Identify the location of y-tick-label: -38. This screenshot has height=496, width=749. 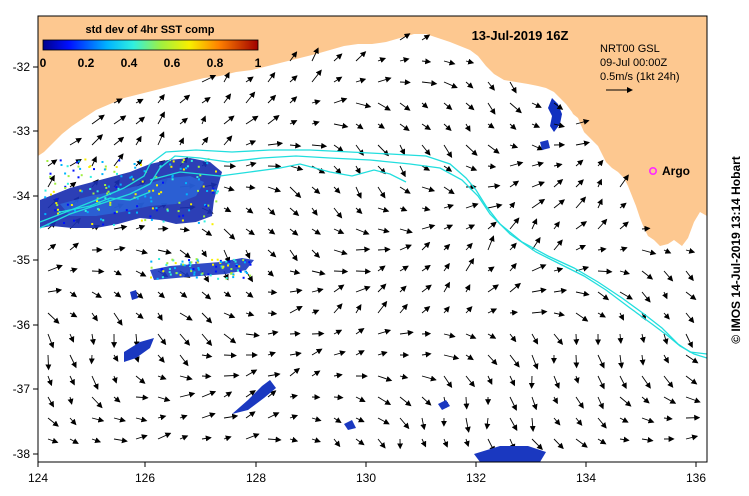
(22, 454).